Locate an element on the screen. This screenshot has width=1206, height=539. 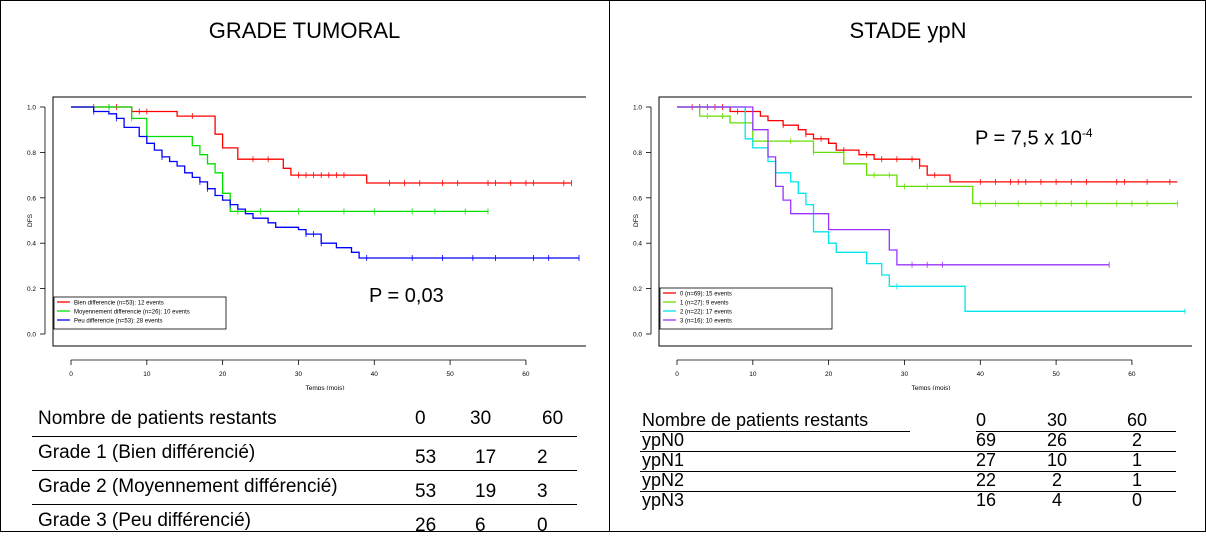
left-legend-label: Peu differencie (n=53): 28 events is located at coordinates (118, 322).